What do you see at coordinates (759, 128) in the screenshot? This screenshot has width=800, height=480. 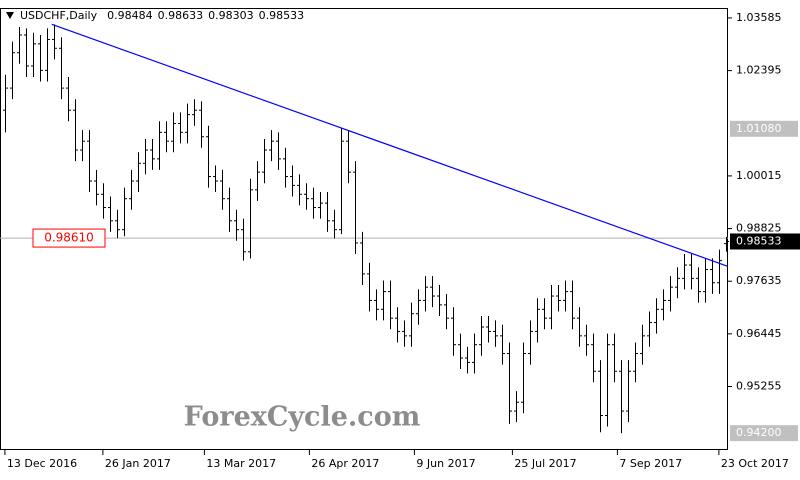 I see `price-label: 1.01080` at bounding box center [759, 128].